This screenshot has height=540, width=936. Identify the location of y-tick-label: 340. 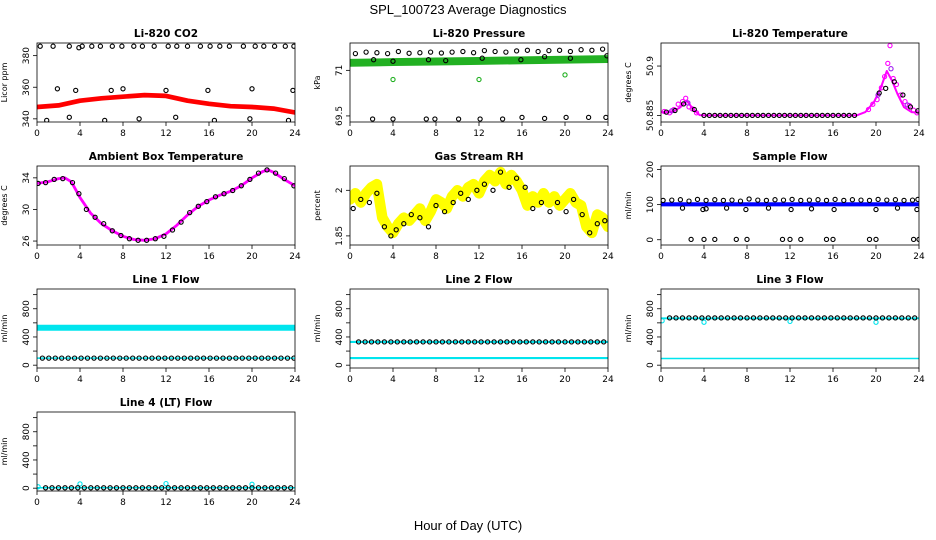
(27, 118).